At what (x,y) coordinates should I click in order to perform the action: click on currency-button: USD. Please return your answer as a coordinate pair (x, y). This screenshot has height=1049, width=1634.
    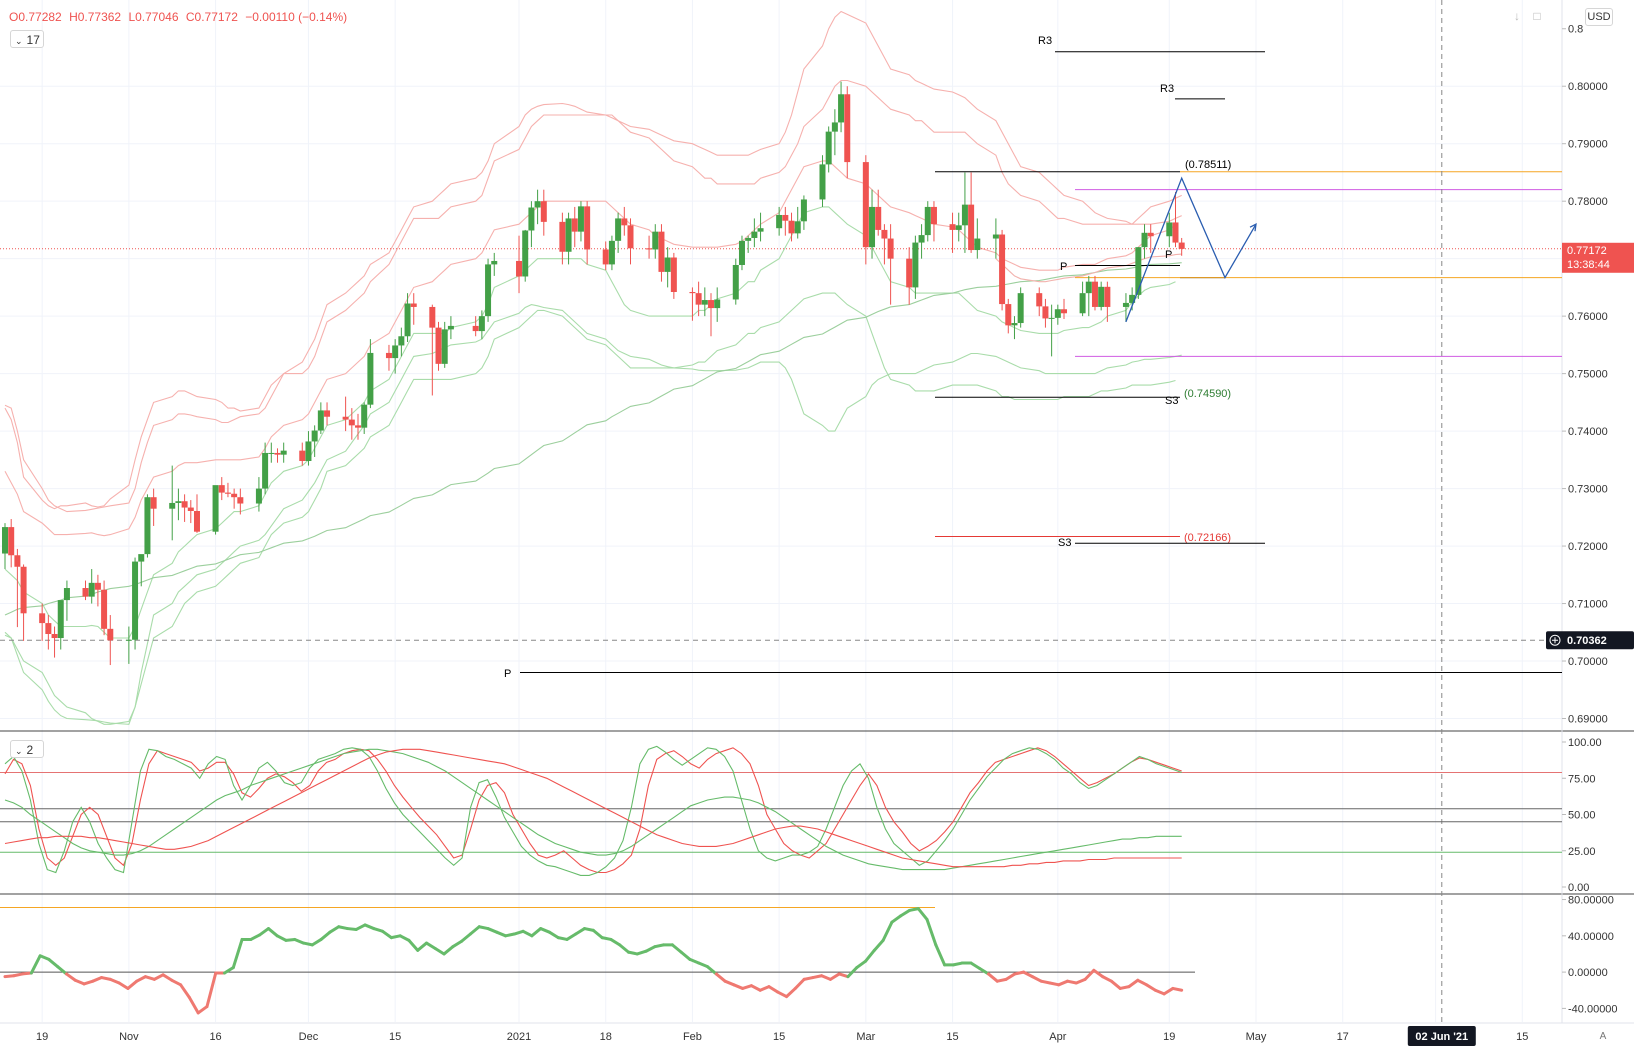
    Looking at the image, I should click on (1599, 17).